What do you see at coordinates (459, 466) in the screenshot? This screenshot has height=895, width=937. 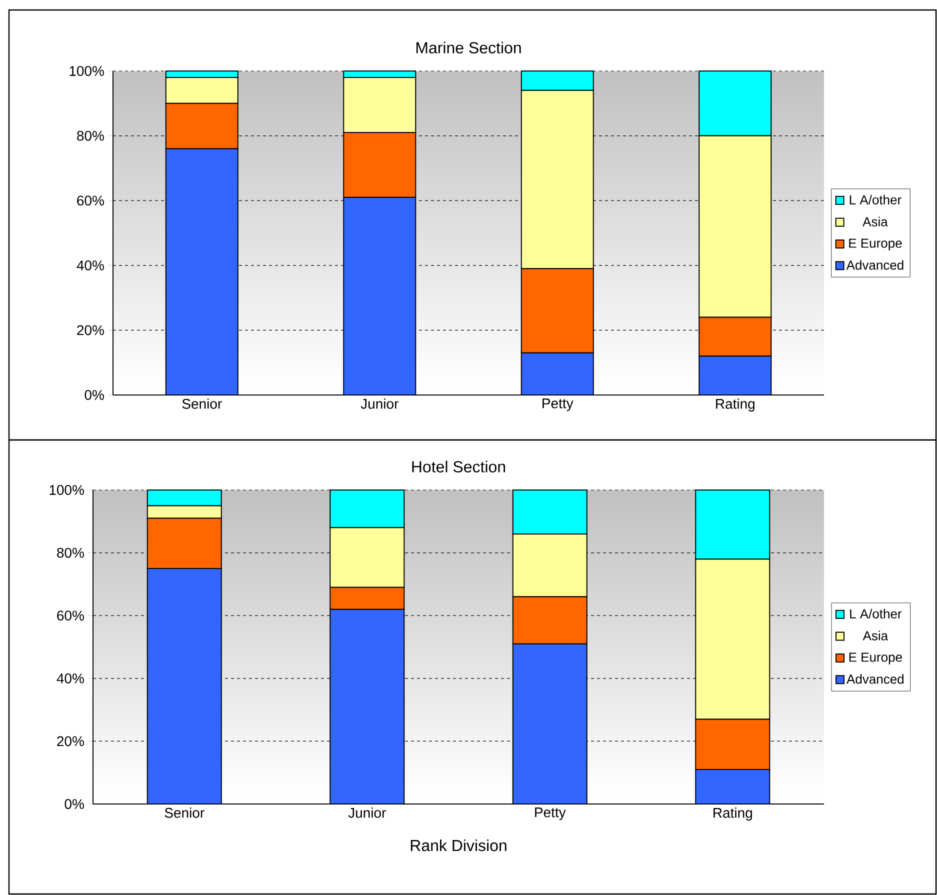 I see `chart-title: Hotel Section` at bounding box center [459, 466].